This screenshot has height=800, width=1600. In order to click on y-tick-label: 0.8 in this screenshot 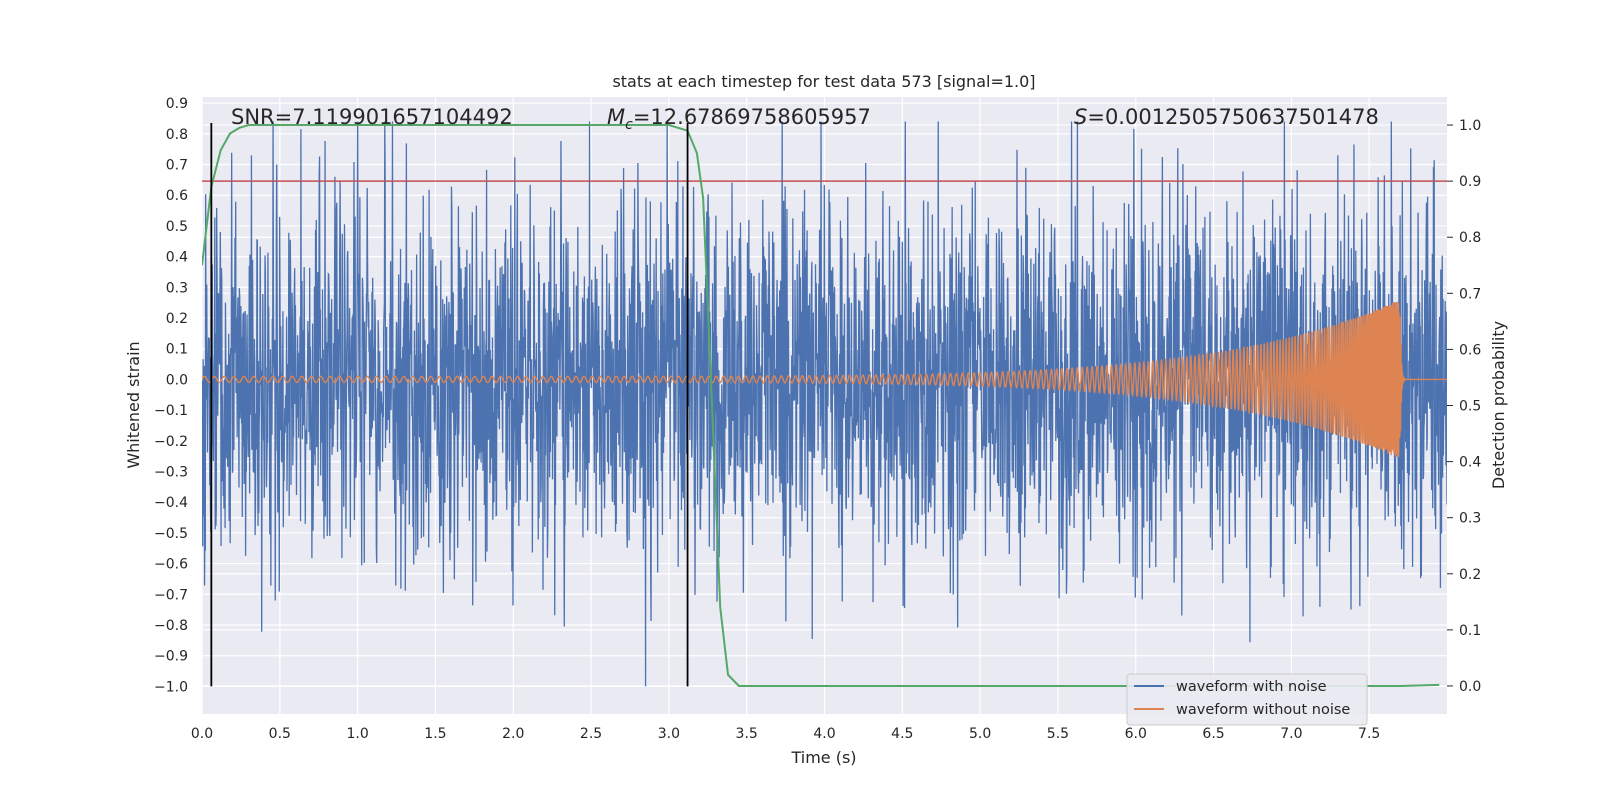, I will do `click(177, 135)`.